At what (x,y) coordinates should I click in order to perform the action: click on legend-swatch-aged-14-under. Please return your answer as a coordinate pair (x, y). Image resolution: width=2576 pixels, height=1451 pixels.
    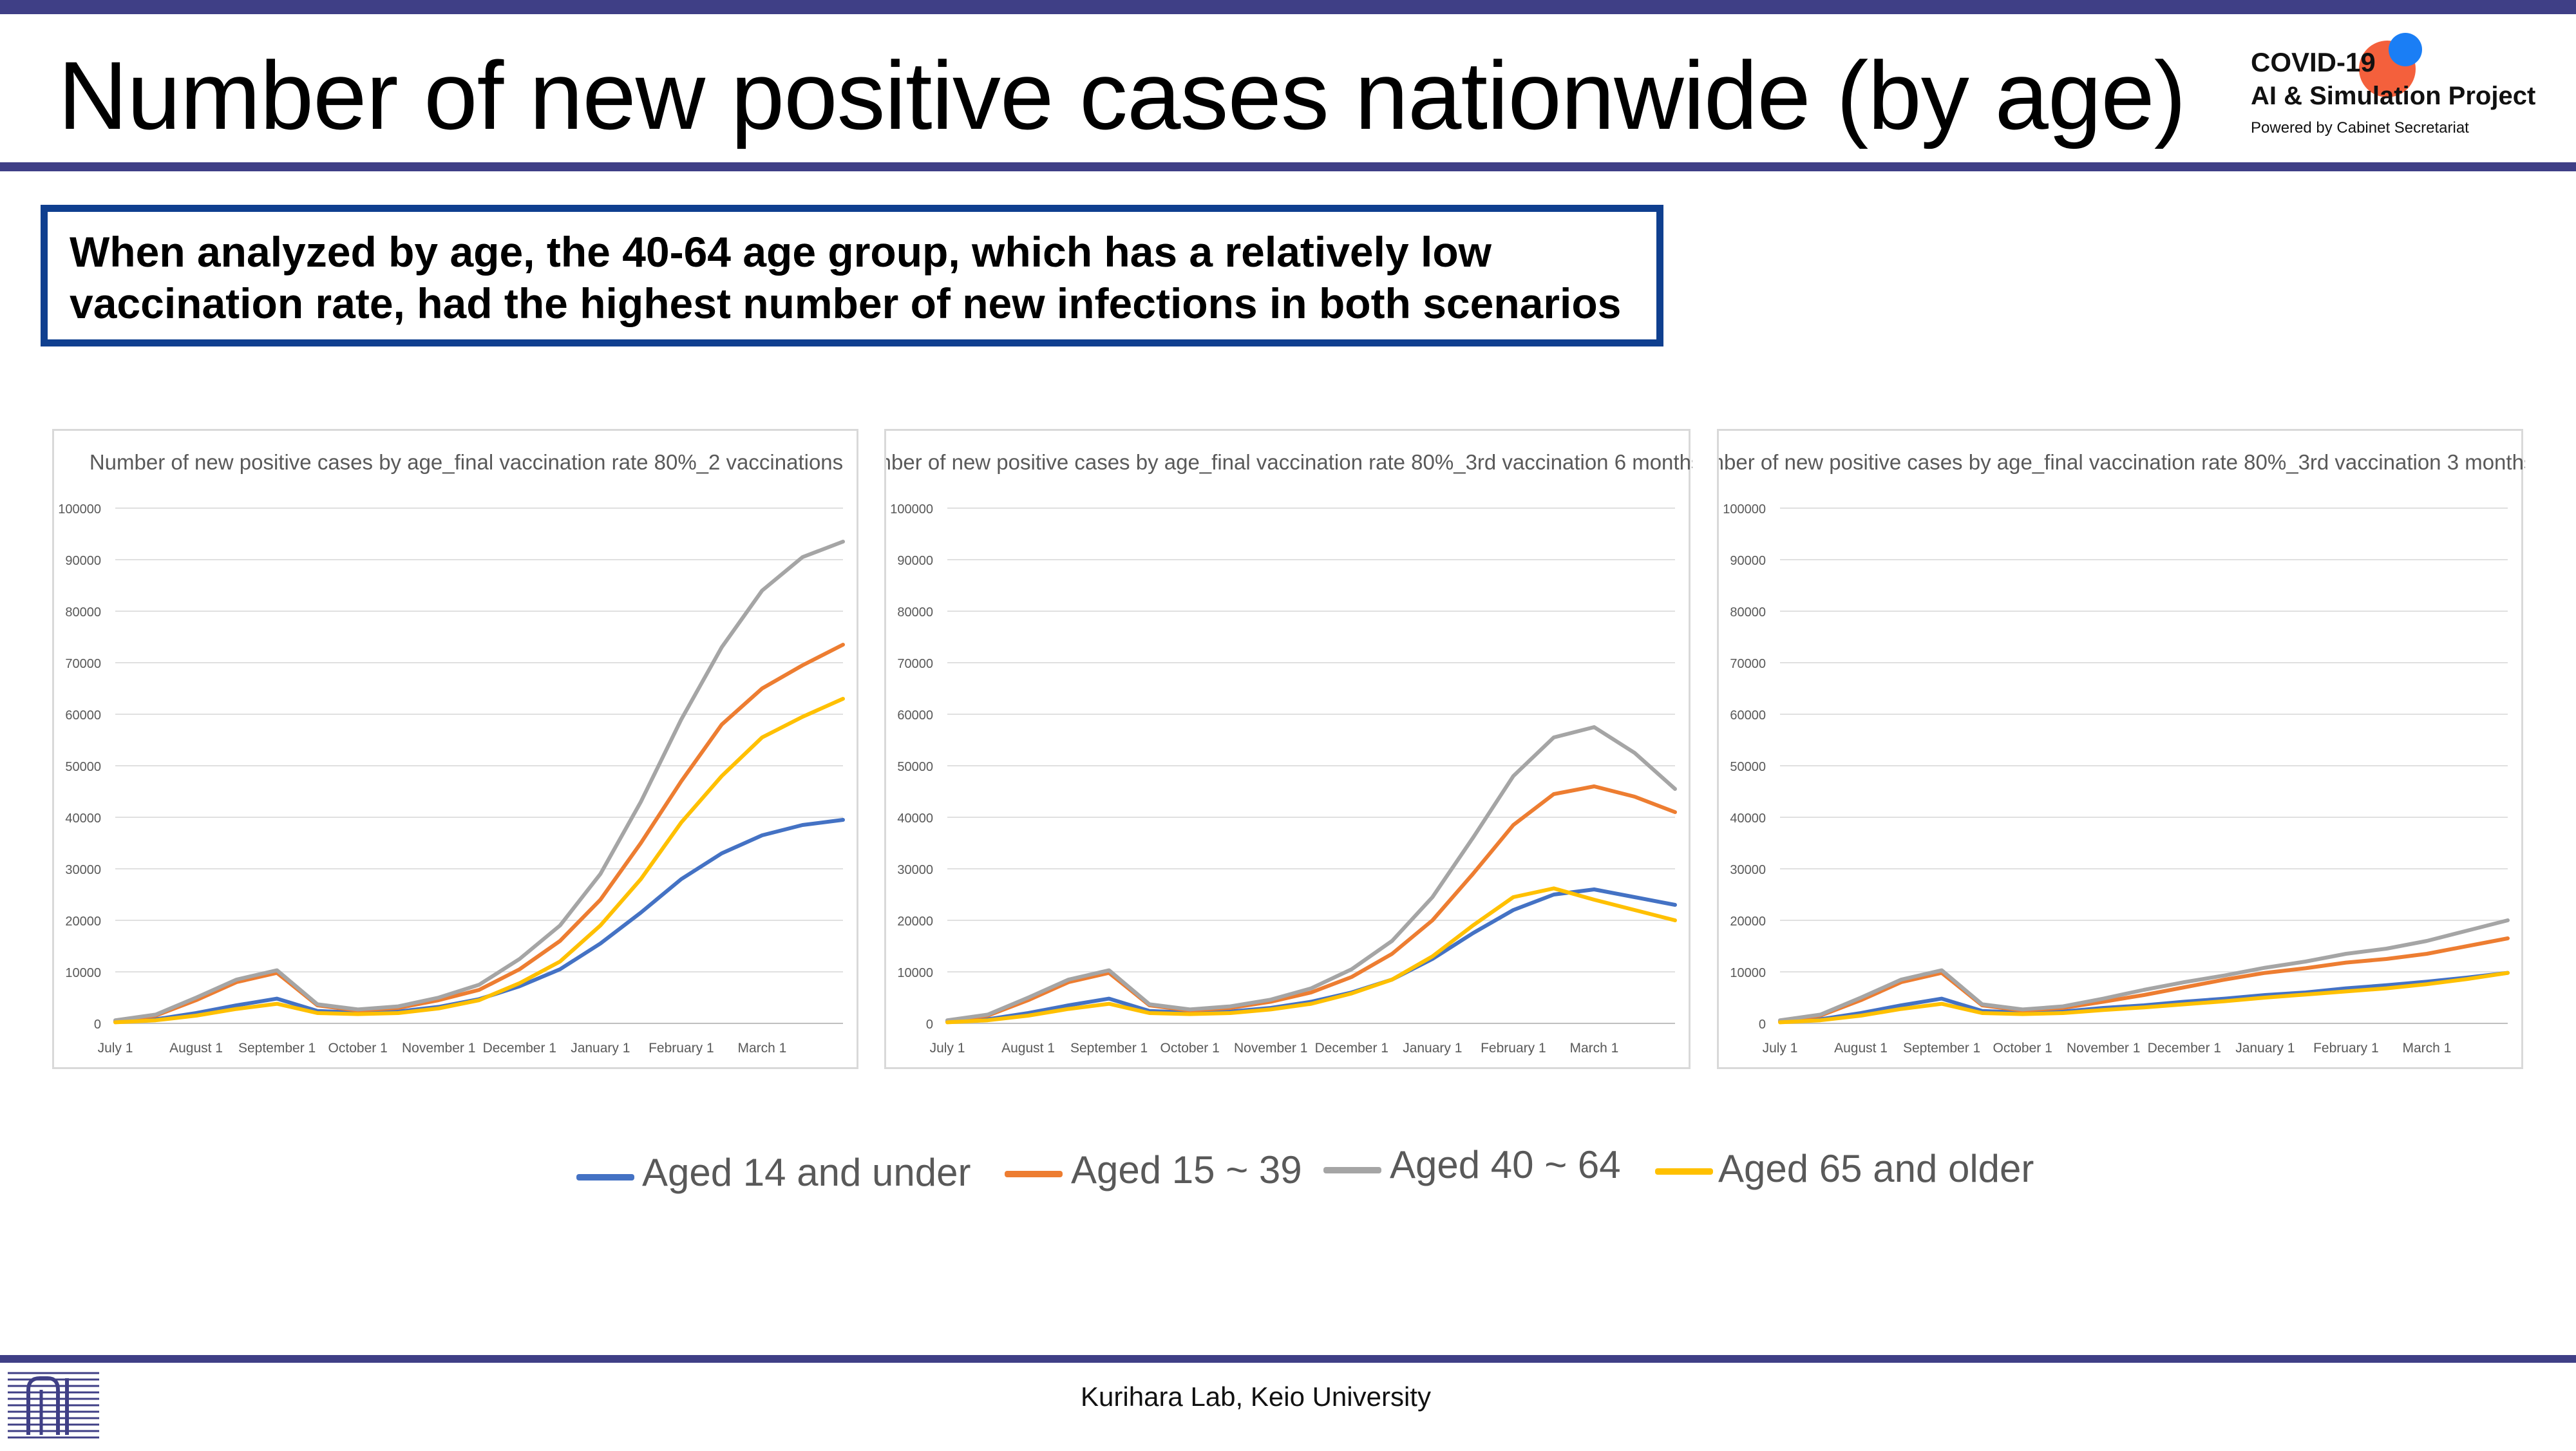
    Looking at the image, I should click on (605, 1177).